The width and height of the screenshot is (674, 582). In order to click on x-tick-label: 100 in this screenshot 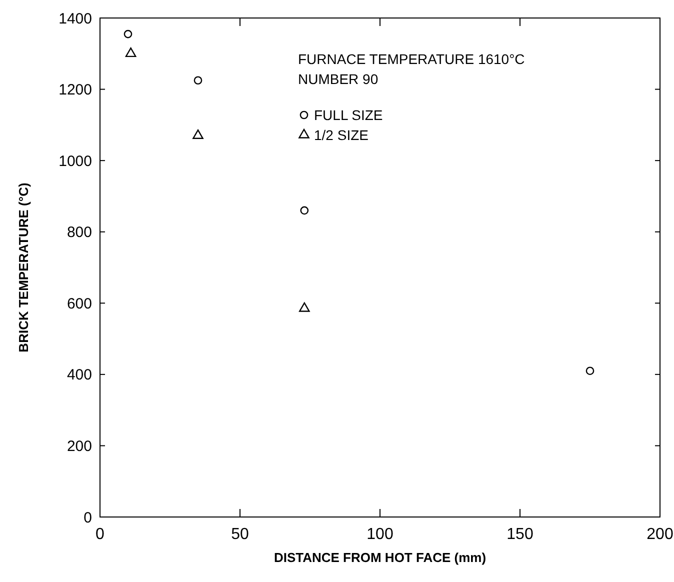, I will do `click(380, 534)`.